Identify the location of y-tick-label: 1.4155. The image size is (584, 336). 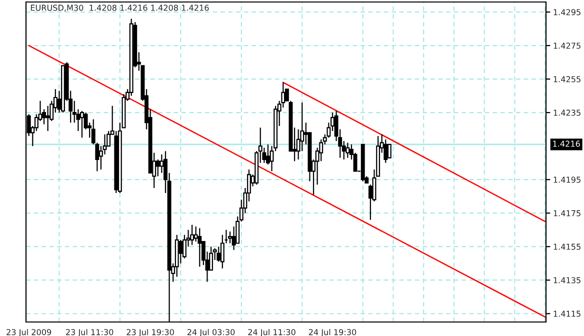
(567, 247).